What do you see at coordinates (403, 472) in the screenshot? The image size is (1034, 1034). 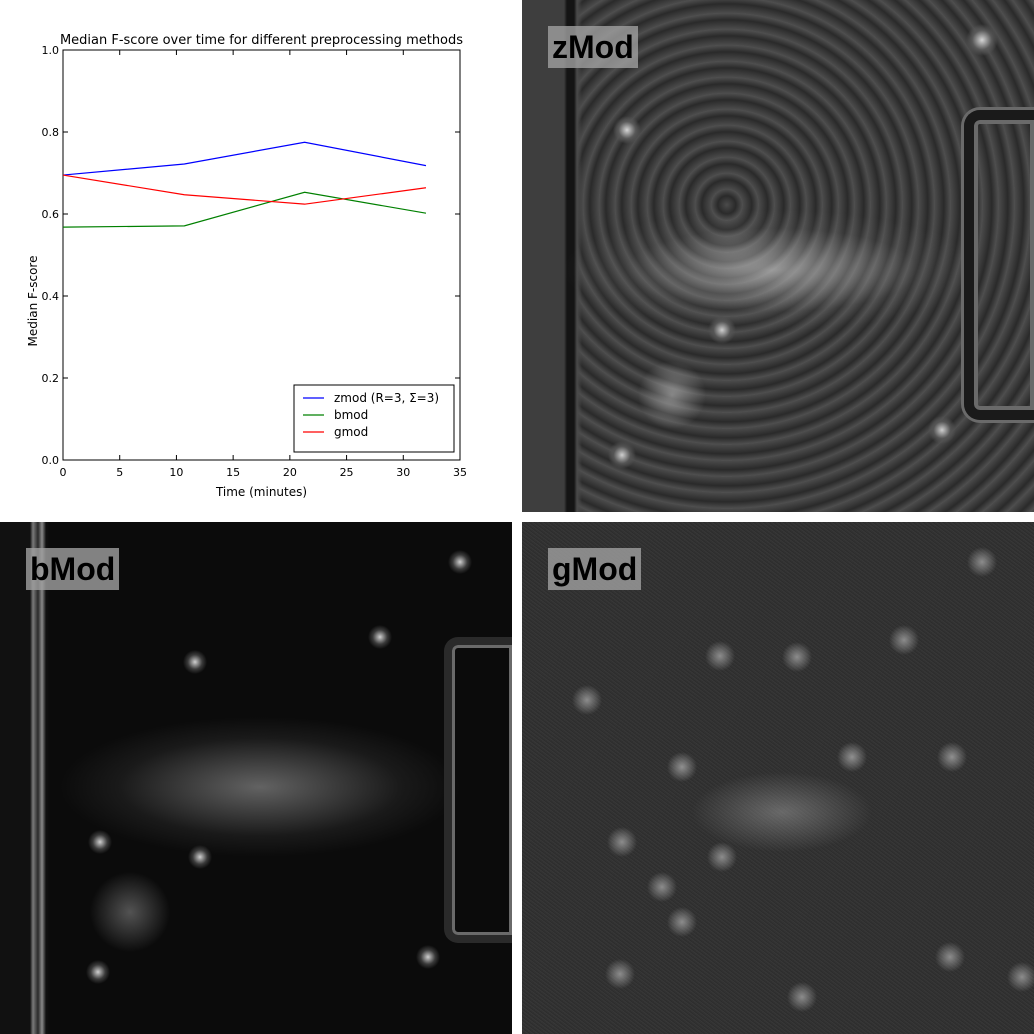 I see `x-tick-label: 30` at bounding box center [403, 472].